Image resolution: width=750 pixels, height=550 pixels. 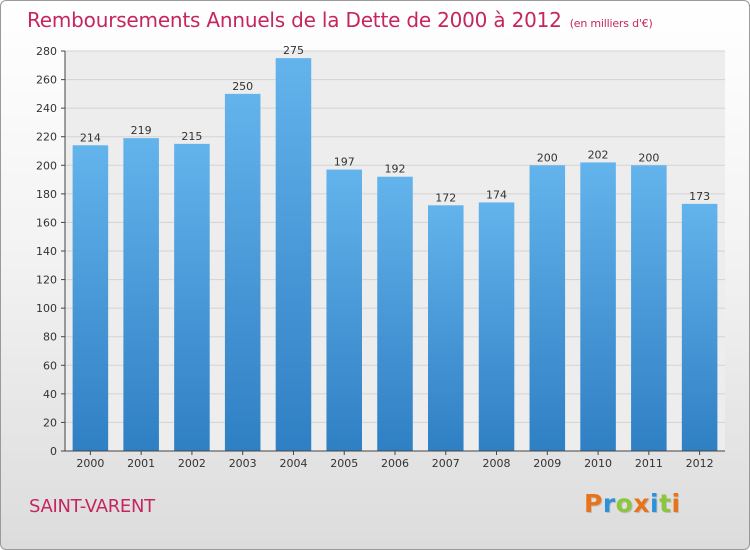 What do you see at coordinates (609, 503) in the screenshot?
I see `logo-letter: r` at bounding box center [609, 503].